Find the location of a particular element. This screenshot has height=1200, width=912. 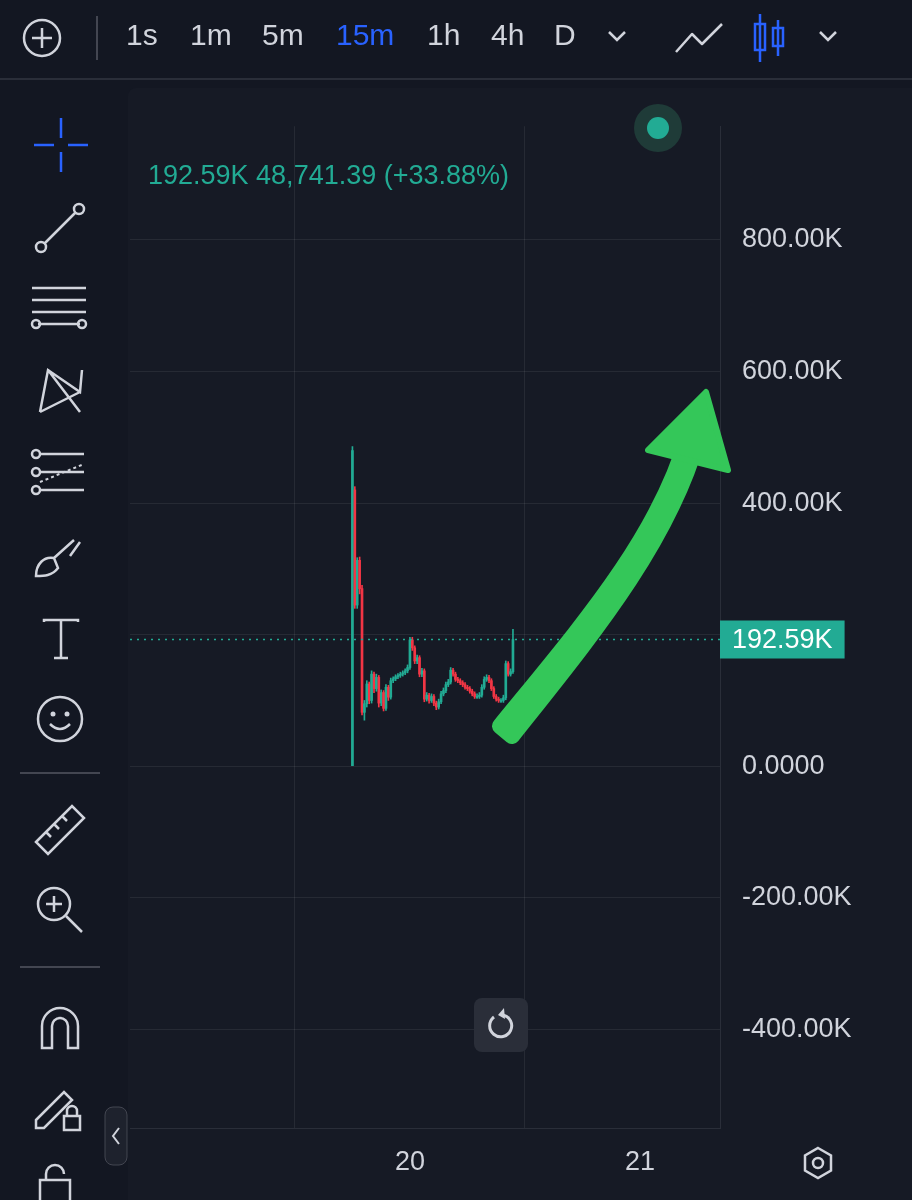

annotation: 192.59K 48,741.39 (+33.88%) is located at coordinates (329, 175).